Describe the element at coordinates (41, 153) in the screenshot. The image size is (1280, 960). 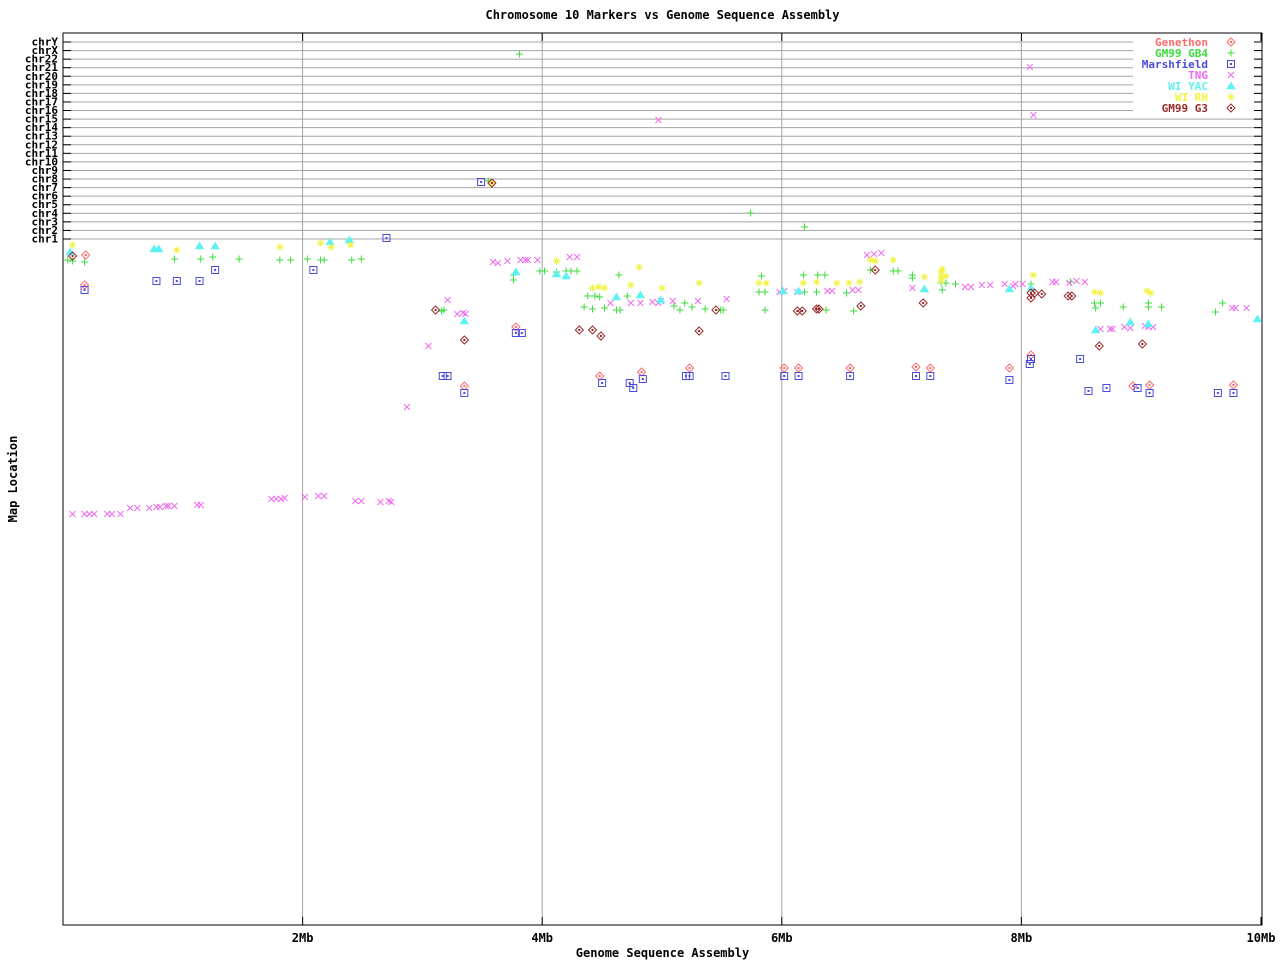
I see `y-axis-chrom-label: chr11` at that location.